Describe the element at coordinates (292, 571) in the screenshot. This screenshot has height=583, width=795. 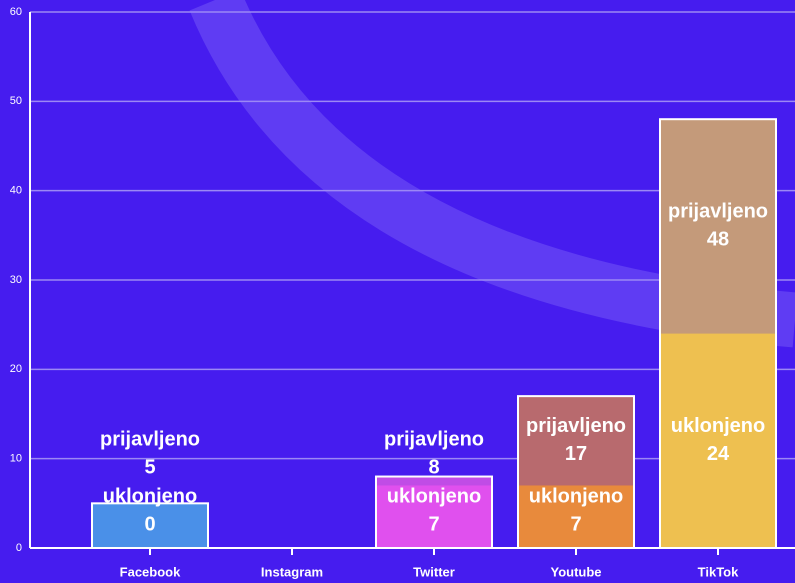
I see `x-tick-label: Instagram` at that location.